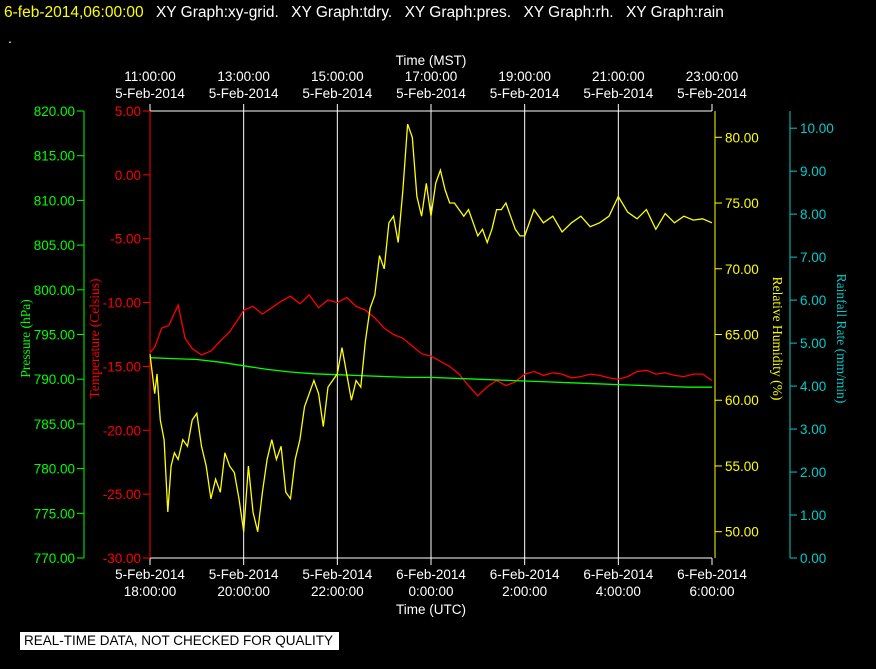 The width and height of the screenshot is (876, 669). I want to click on rainfall-tick-label: 0.00, so click(813, 558).